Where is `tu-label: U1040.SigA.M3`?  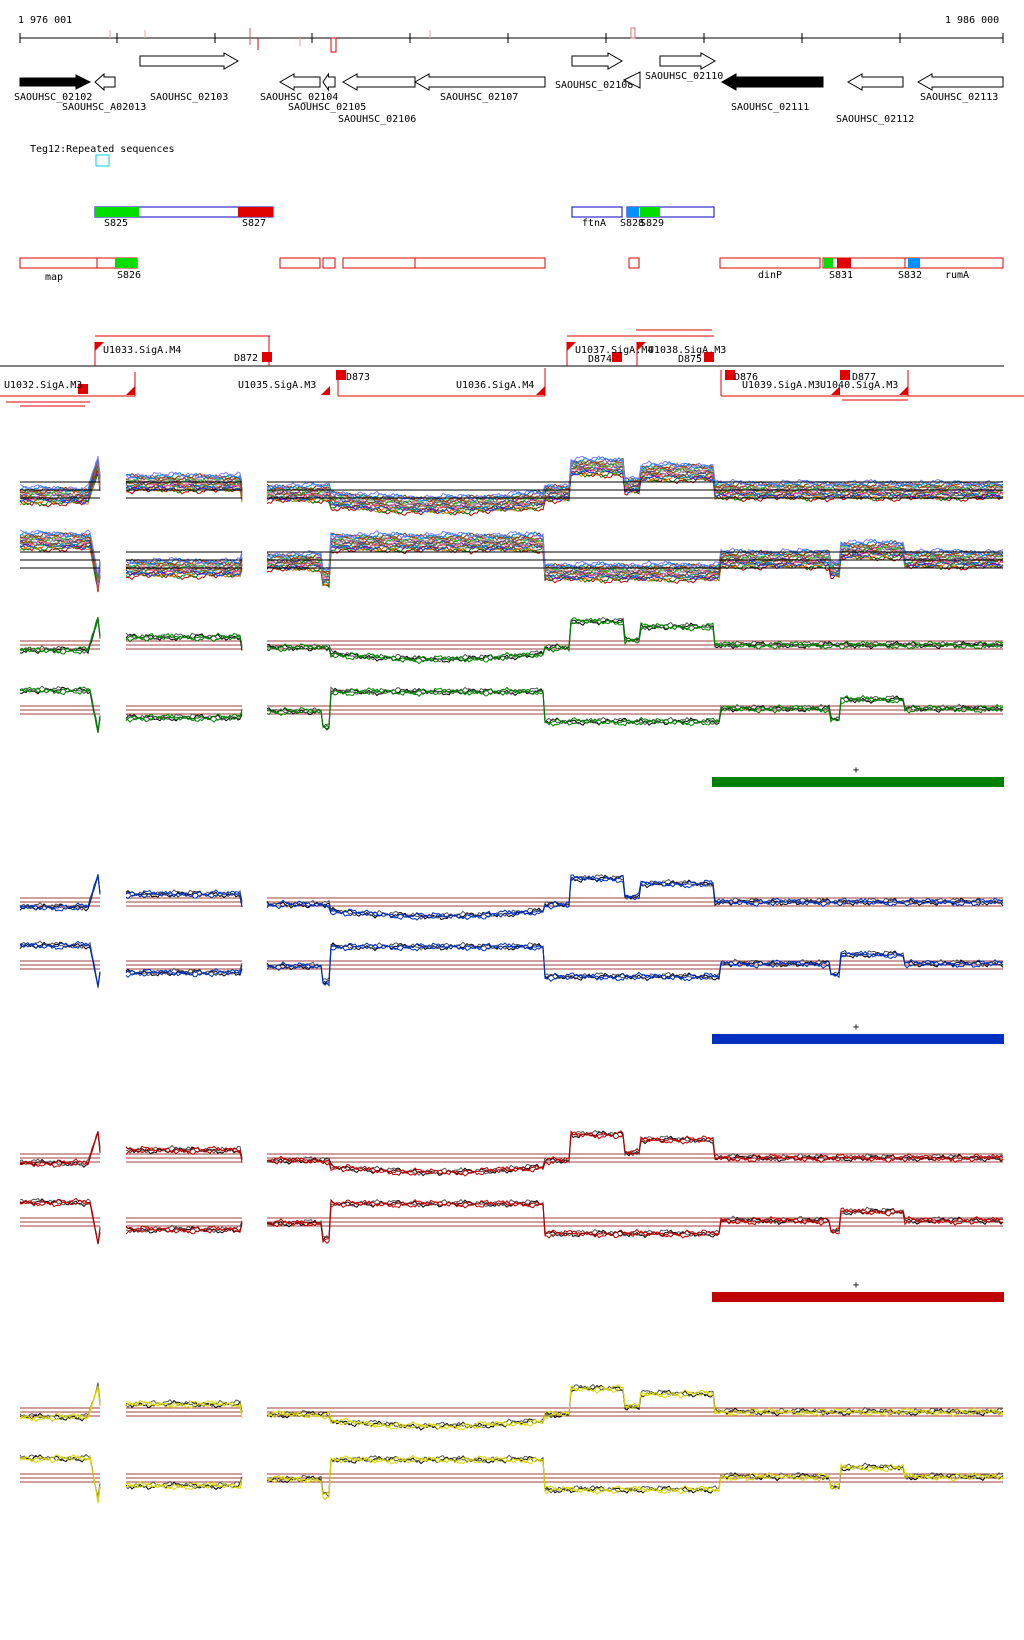
tu-label: U1040.SigA.M3 is located at coordinates (859, 385).